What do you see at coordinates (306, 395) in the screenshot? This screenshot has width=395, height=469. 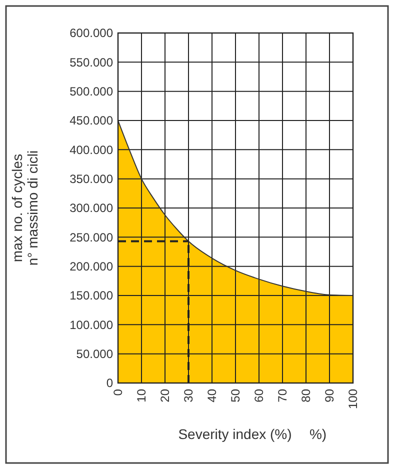 I see `x-tick-label: 80` at bounding box center [306, 395].